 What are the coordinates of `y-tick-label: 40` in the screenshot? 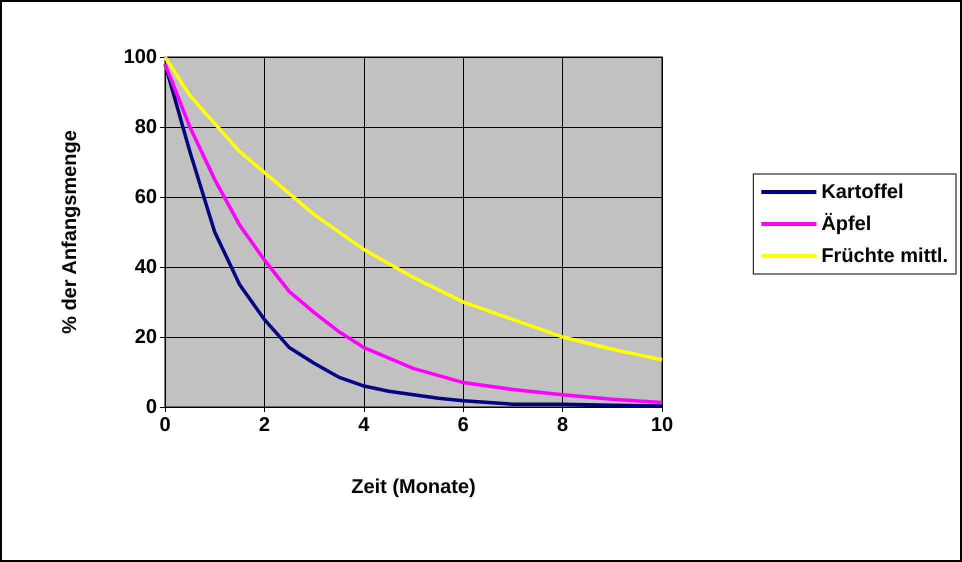 It's located at (145, 267).